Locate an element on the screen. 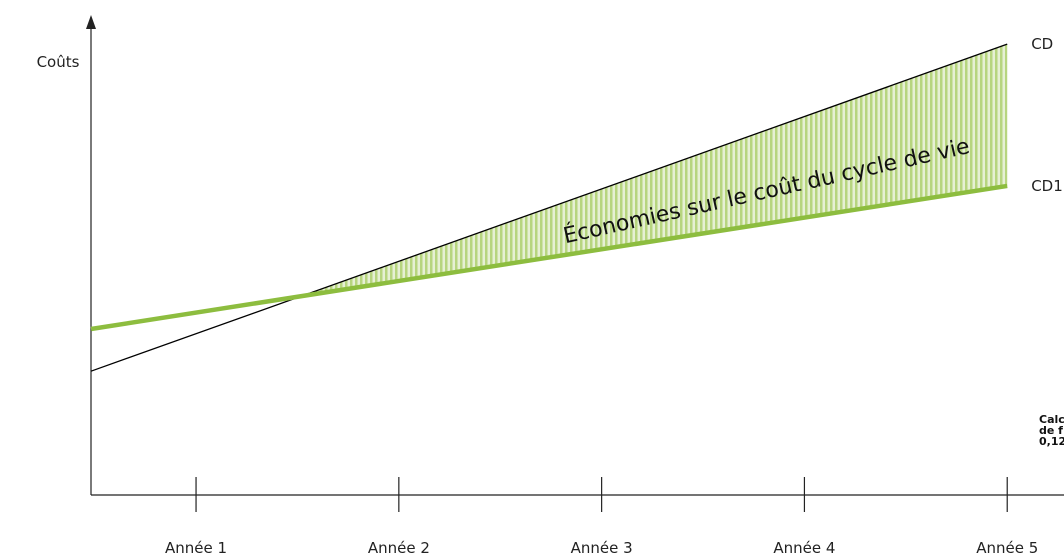  x-tick-label: Année 2 is located at coordinates (399, 547).